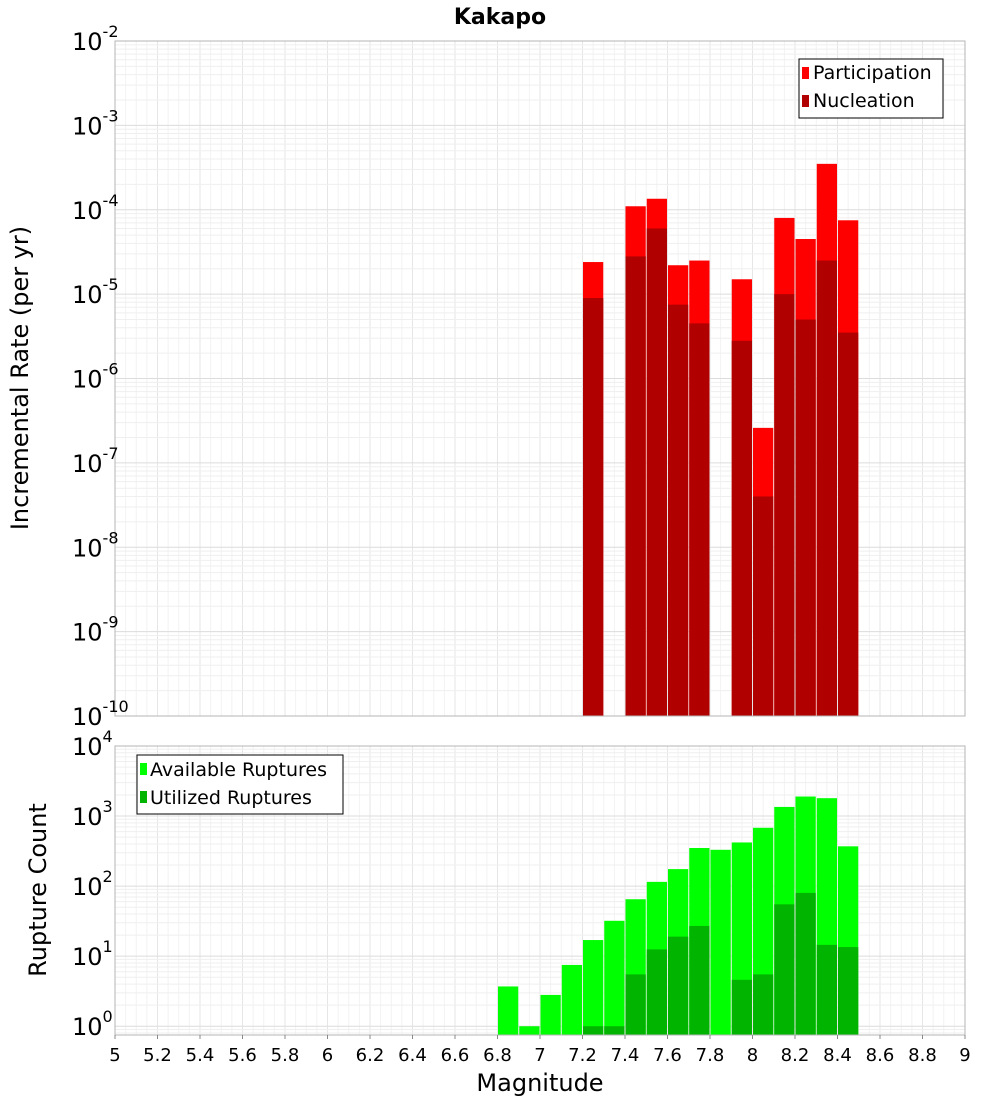  Describe the element at coordinates (95, 545) in the screenshot. I see `rate-y-tick-label: 10⁻⁸` at that location.